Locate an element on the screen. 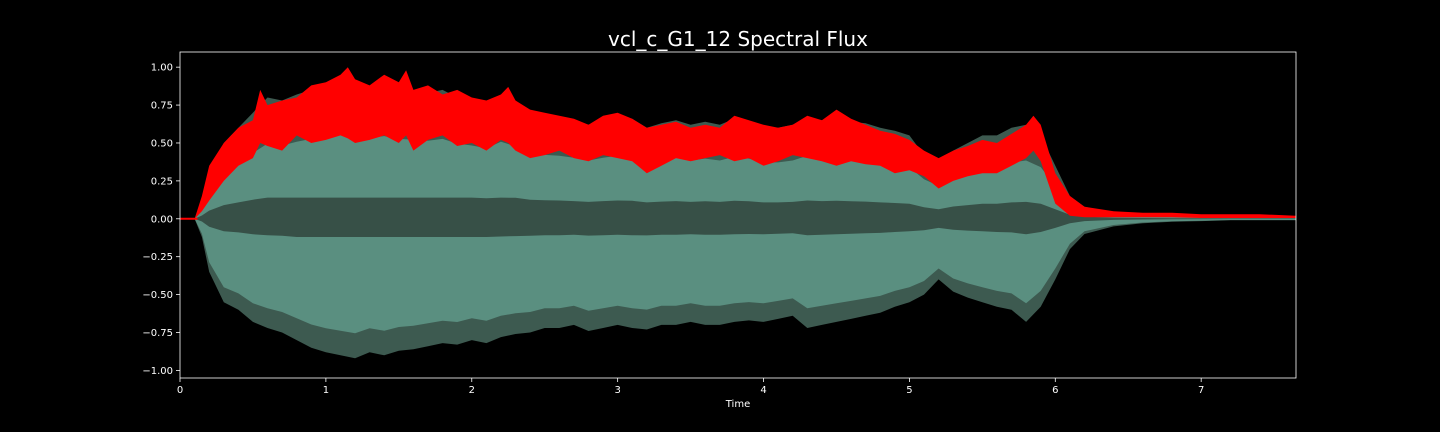 The width and height of the screenshot is (1440, 432). x-tick-label: 3 is located at coordinates (617, 390).